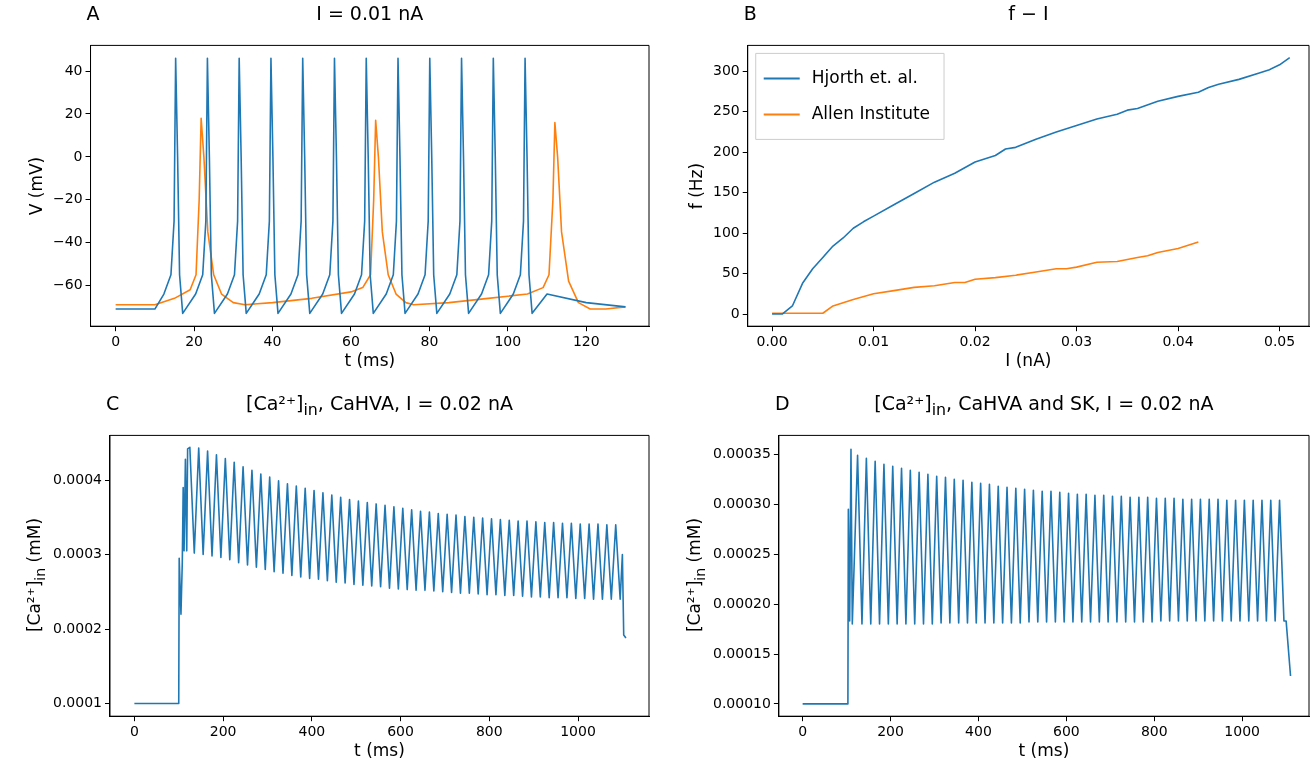 This screenshot has height=777, width=1313. What do you see at coordinates (429, 341) in the screenshot?
I see `x-tick-label: 80` at bounding box center [429, 341].